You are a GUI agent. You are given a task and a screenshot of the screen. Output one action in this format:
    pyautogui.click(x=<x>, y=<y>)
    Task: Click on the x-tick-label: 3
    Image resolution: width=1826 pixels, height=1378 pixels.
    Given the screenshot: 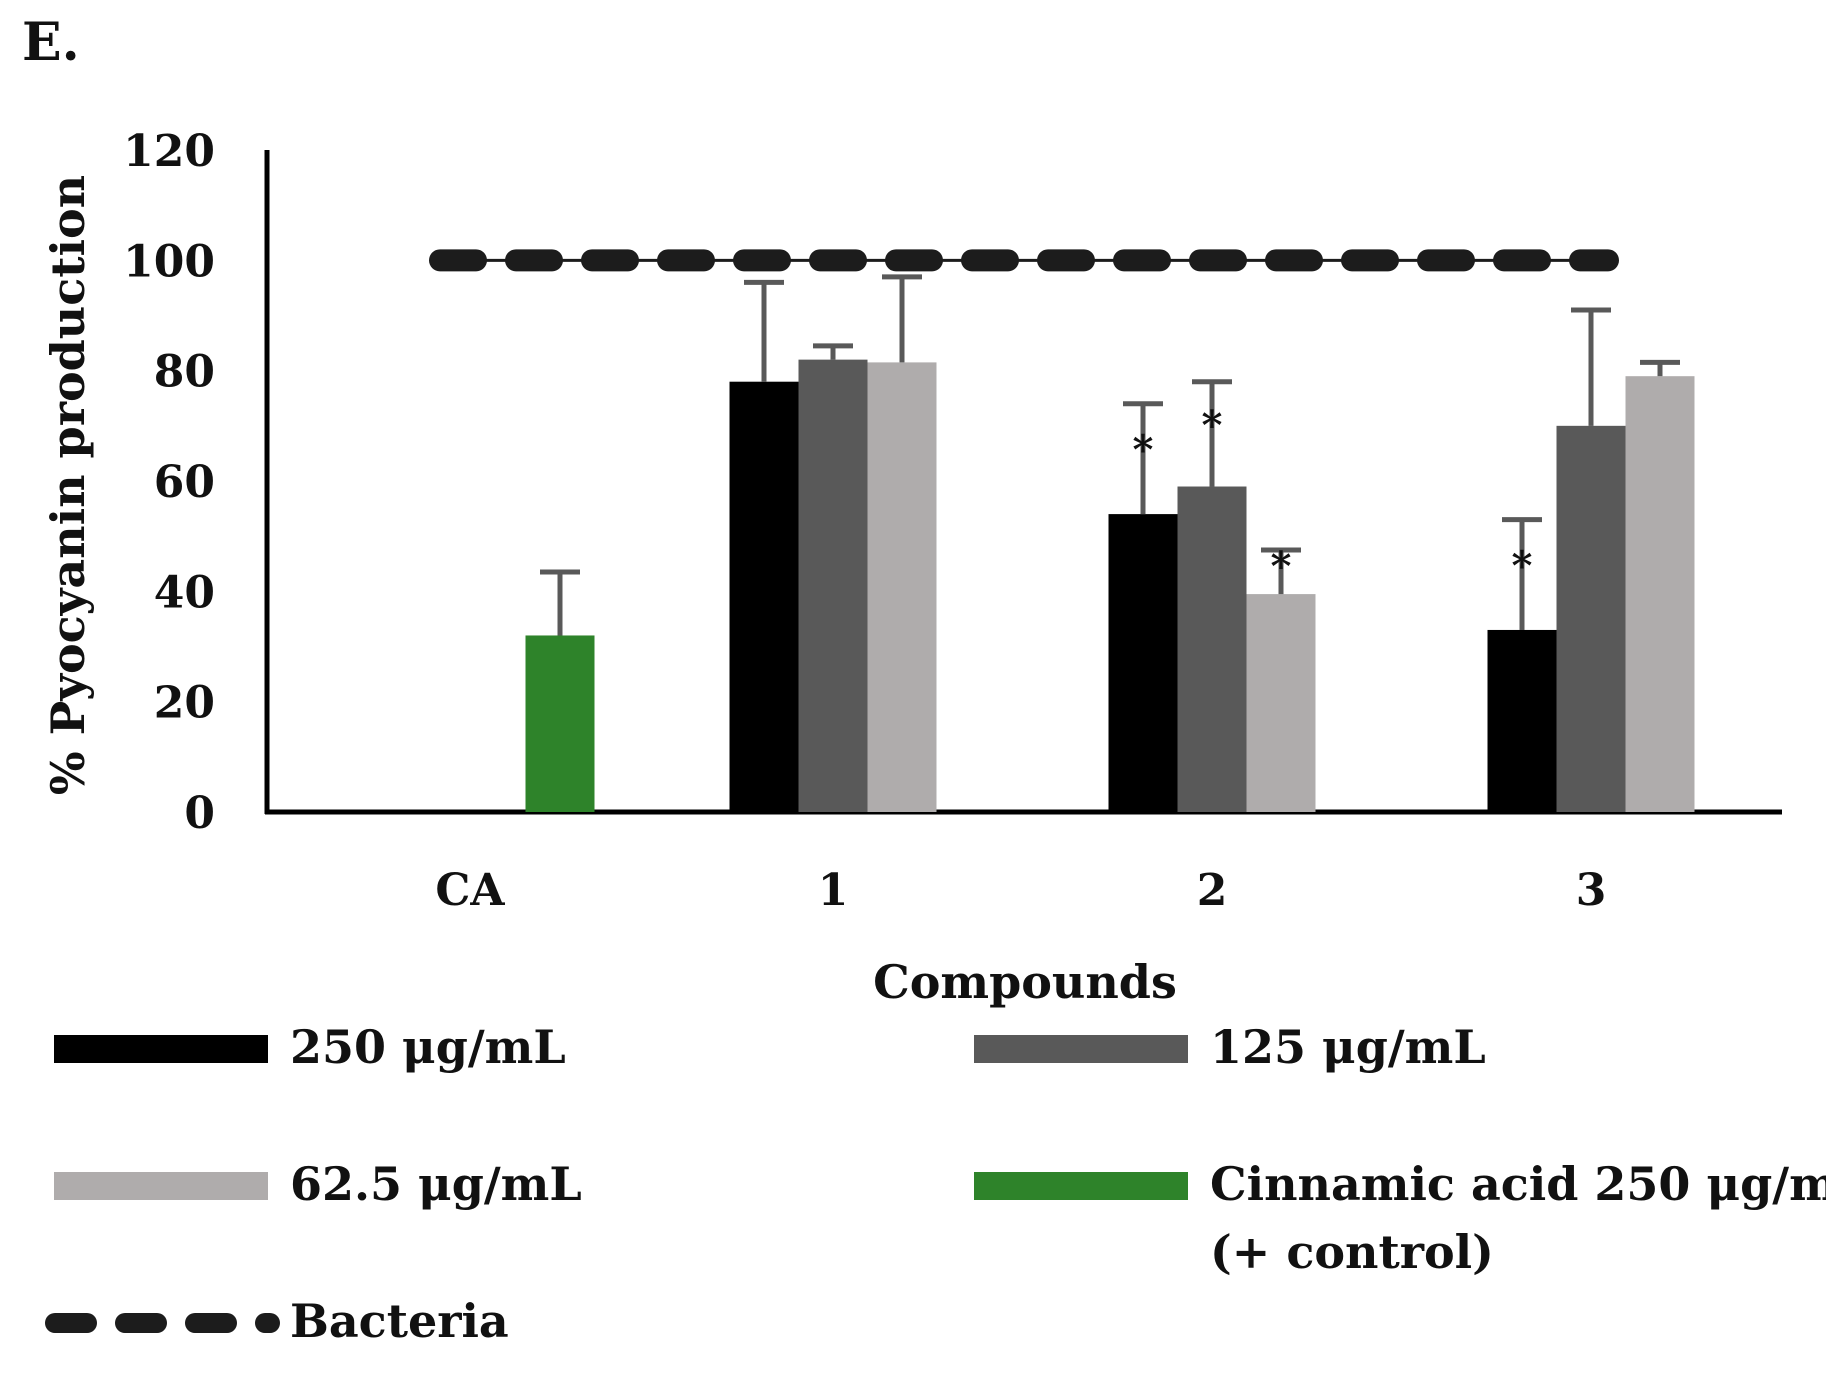 What is the action you would take?
    pyautogui.click(x=1591, y=890)
    